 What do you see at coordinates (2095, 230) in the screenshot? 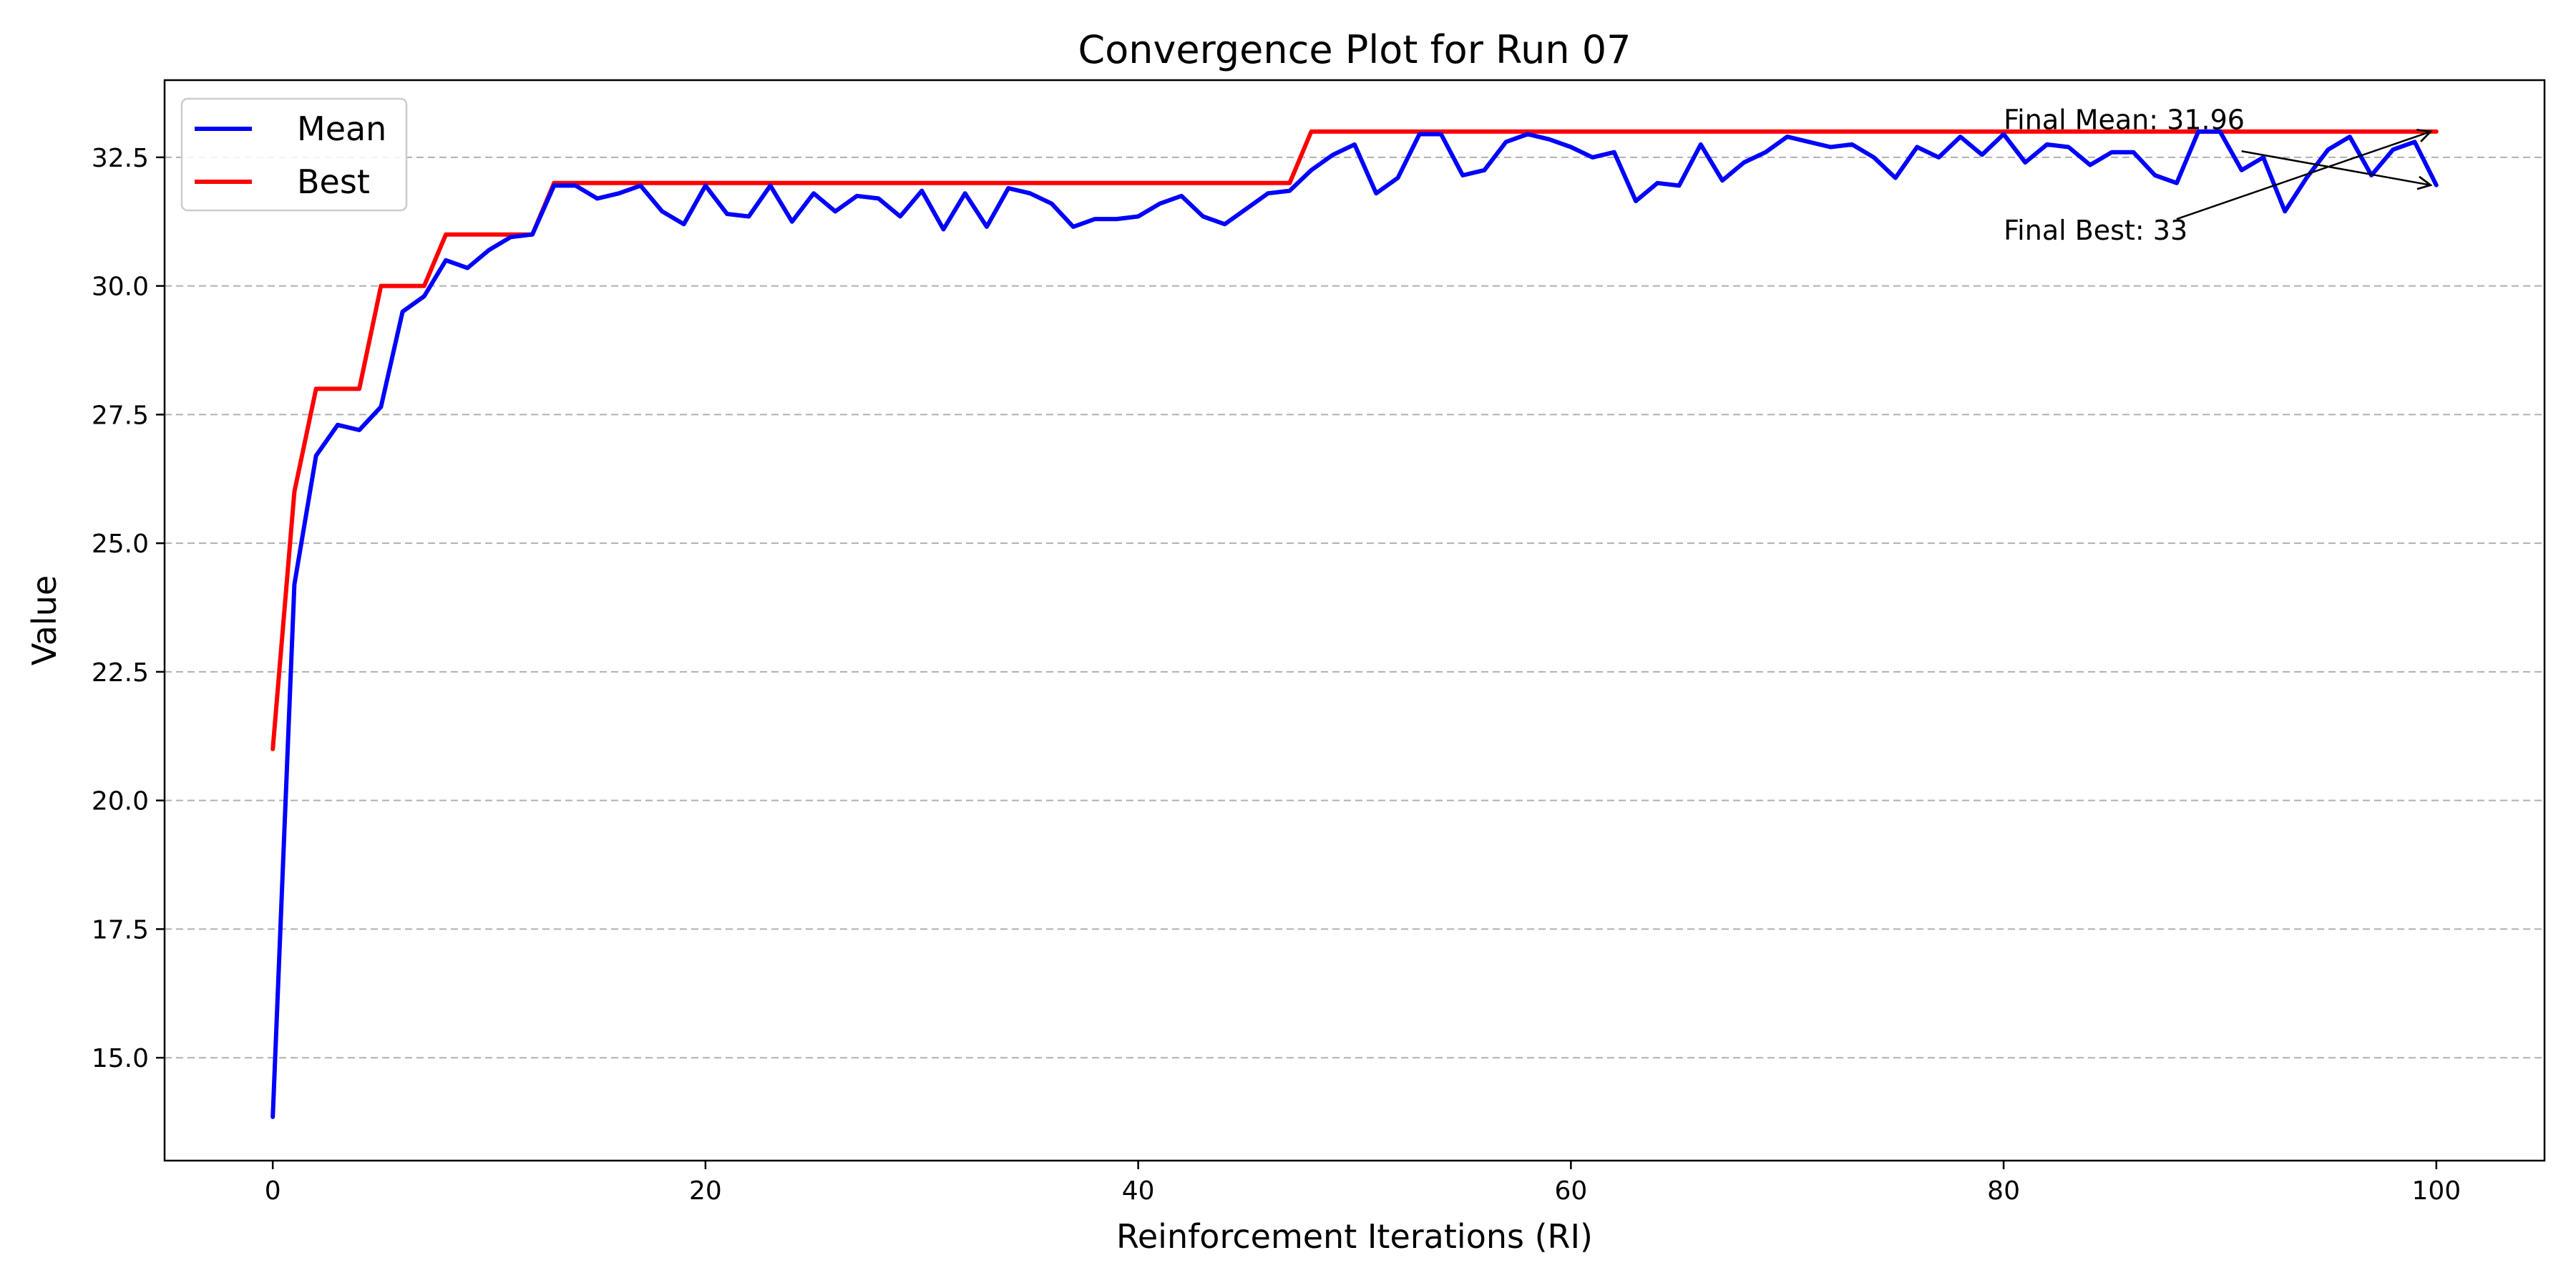
I see `annotation-final-best: Final Best: 33` at bounding box center [2095, 230].